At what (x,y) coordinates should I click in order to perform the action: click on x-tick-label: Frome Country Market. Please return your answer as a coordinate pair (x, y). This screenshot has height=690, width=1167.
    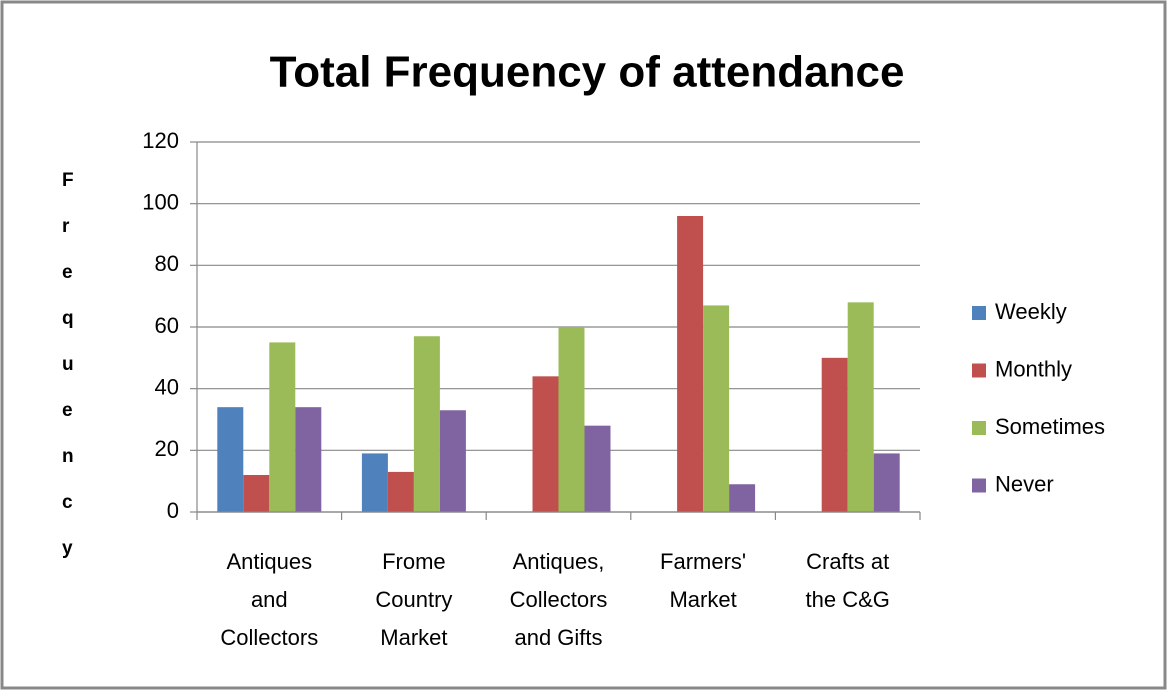
    Looking at the image, I should click on (414, 599).